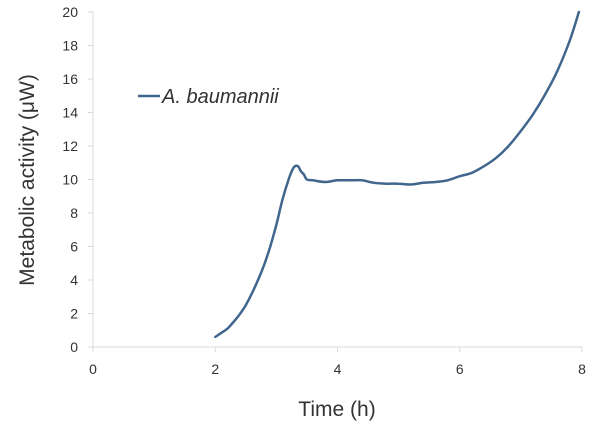  What do you see at coordinates (27, 180) in the screenshot?
I see `y-axis-title: Metabolic activity (μW)` at bounding box center [27, 180].